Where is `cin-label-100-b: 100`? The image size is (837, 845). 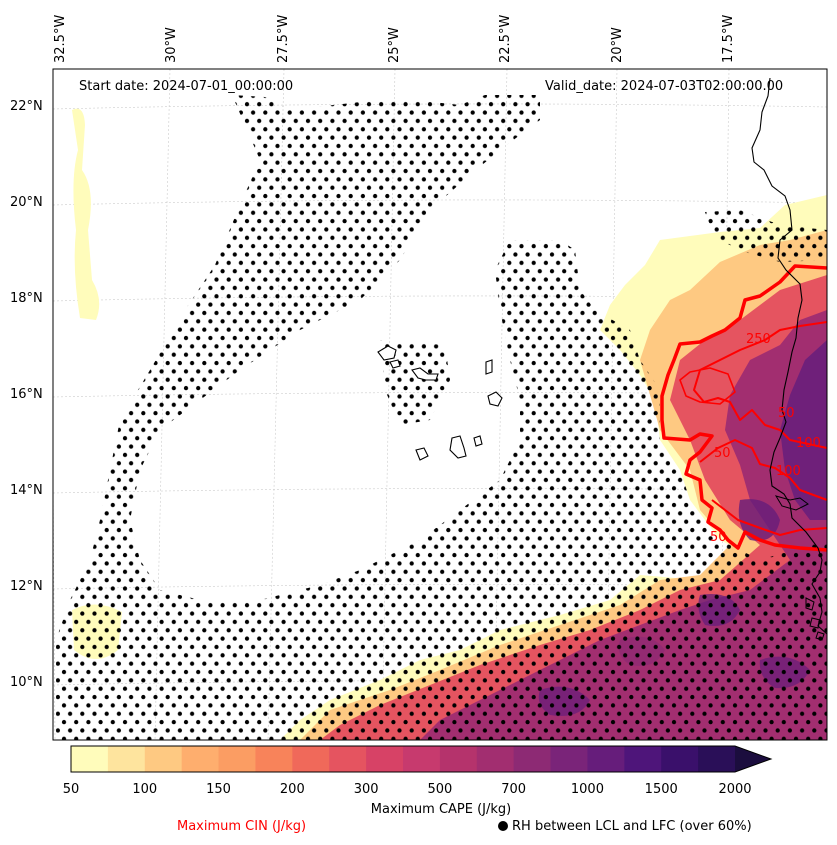
cin-label-100-b: 100 is located at coordinates (788, 471).